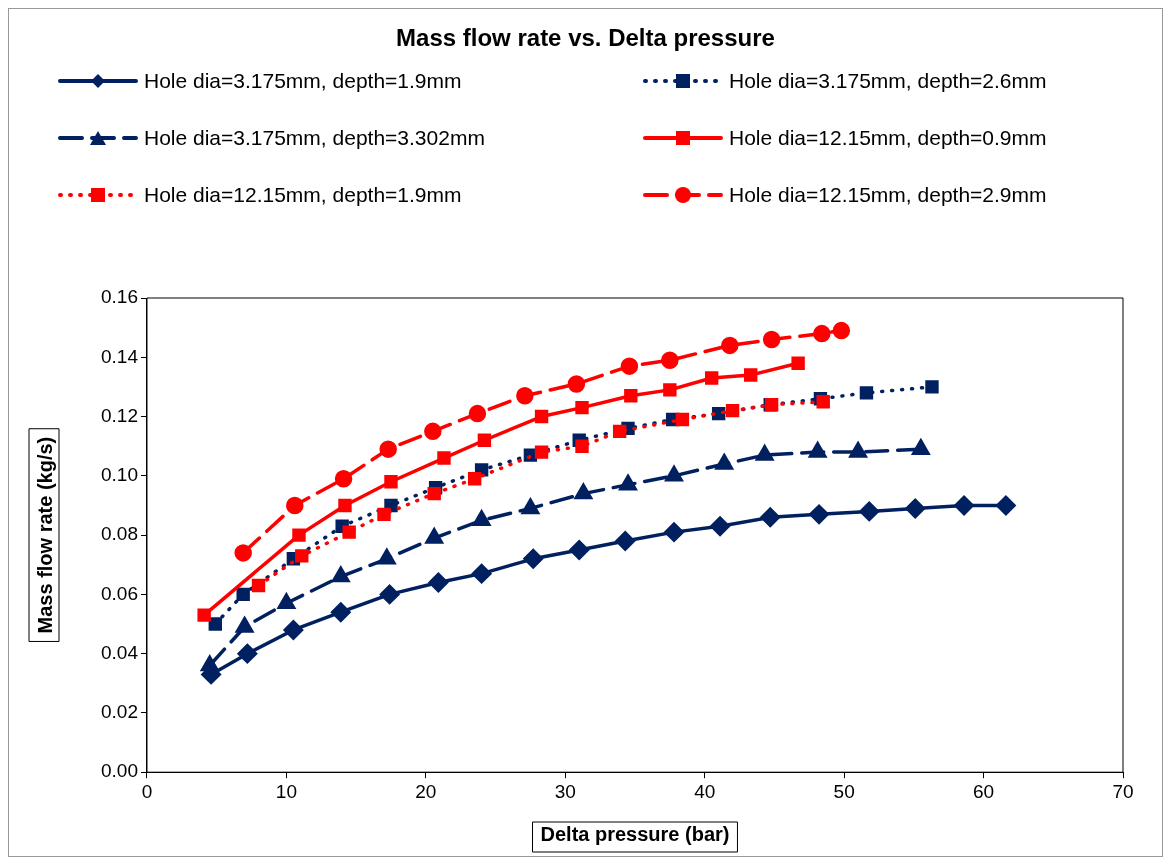 Image resolution: width=1173 pixels, height=867 pixels. Describe the element at coordinates (119, 771) in the screenshot. I see `y-tick-label: 0.00` at that location.